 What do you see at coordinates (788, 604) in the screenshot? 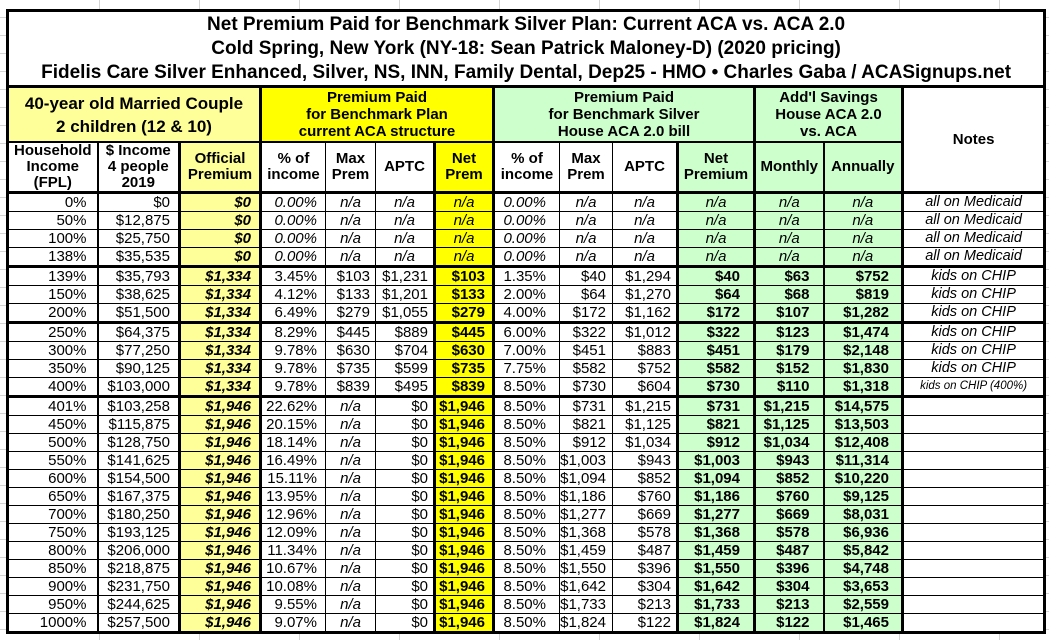
I see `value-cell: $213` at bounding box center [788, 604].